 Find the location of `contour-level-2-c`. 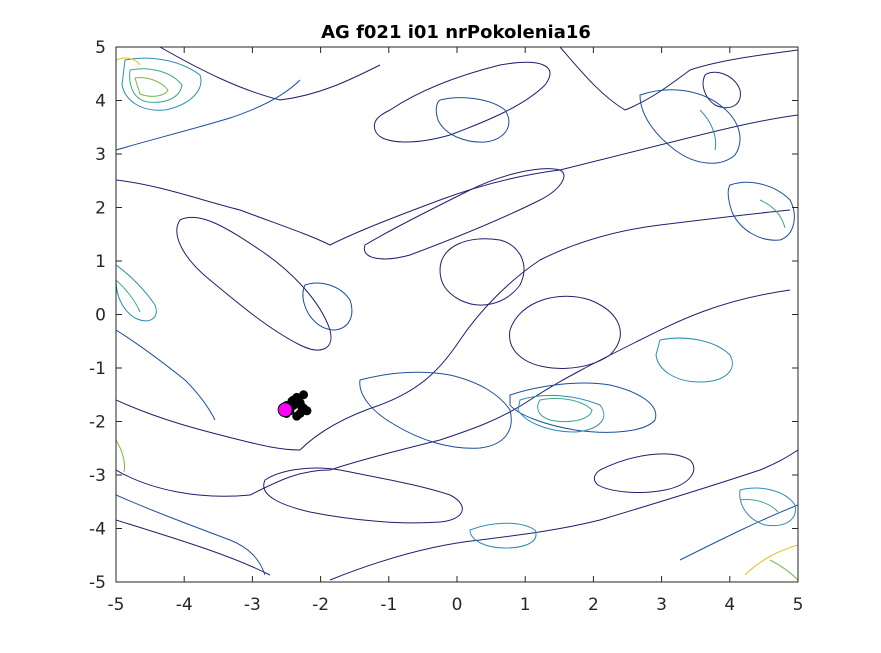

contour-level-2-c is located at coordinates (583, 407).